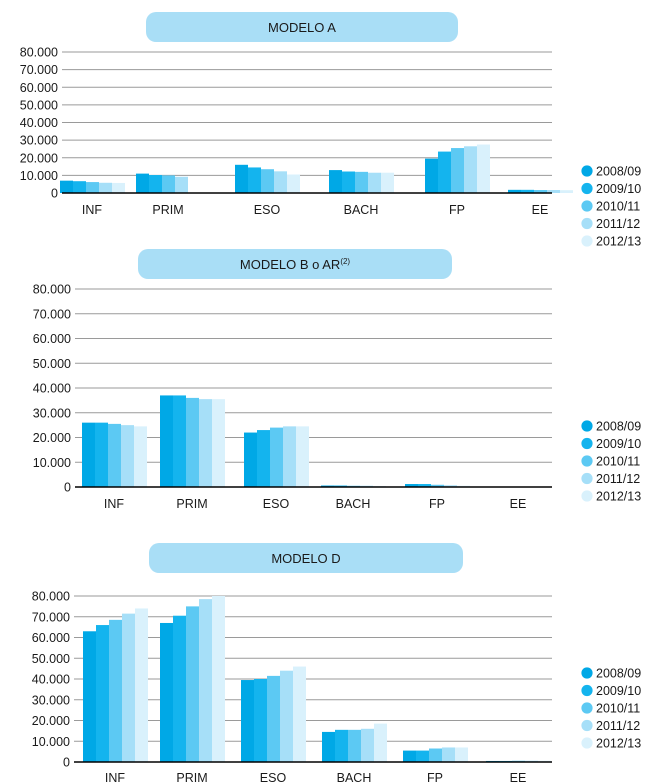 This screenshot has height=782, width=646. What do you see at coordinates (302, 27) in the screenshot?
I see `title-pill` at bounding box center [302, 27].